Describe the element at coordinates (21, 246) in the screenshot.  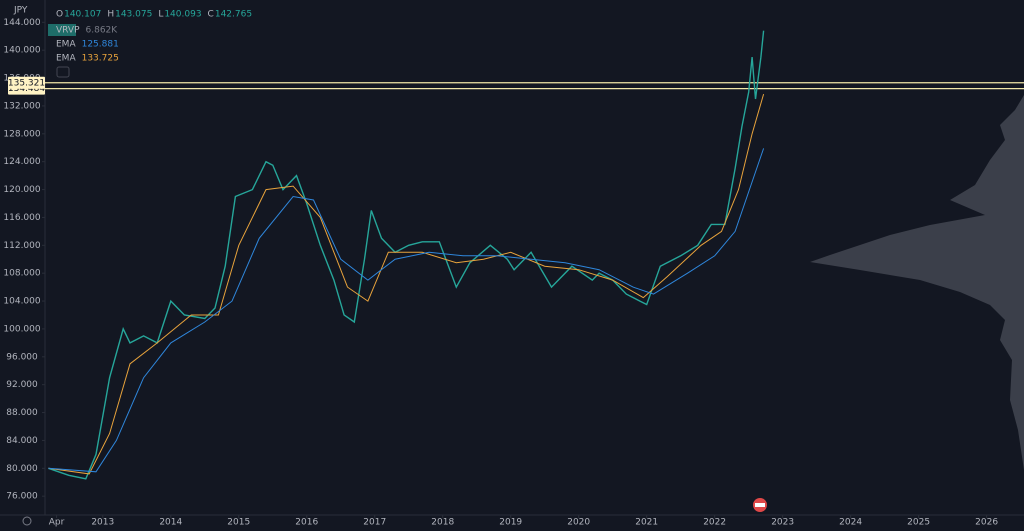
I see `y-tick-label: 112.000` at that location.